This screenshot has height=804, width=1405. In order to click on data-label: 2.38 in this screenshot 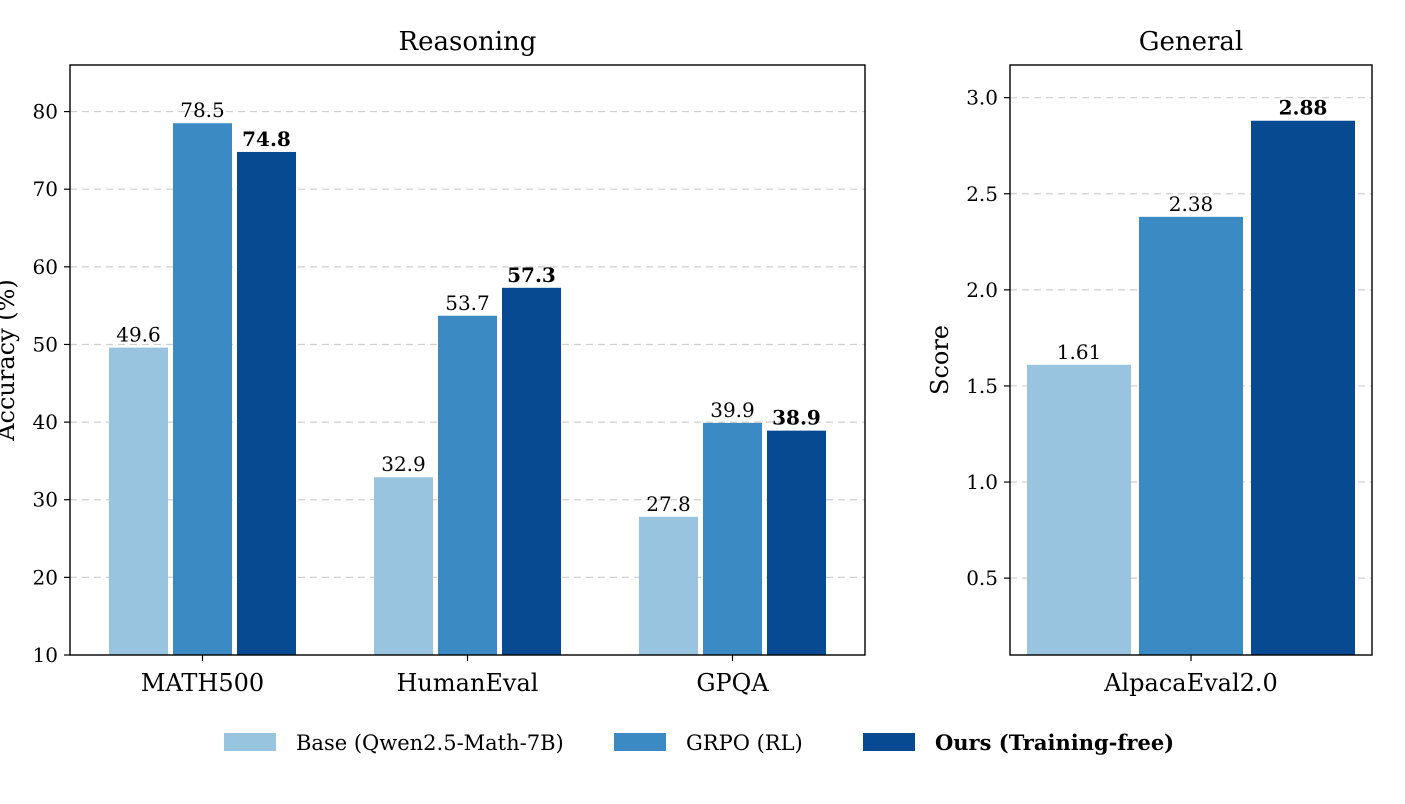, I will do `click(1191, 204)`.